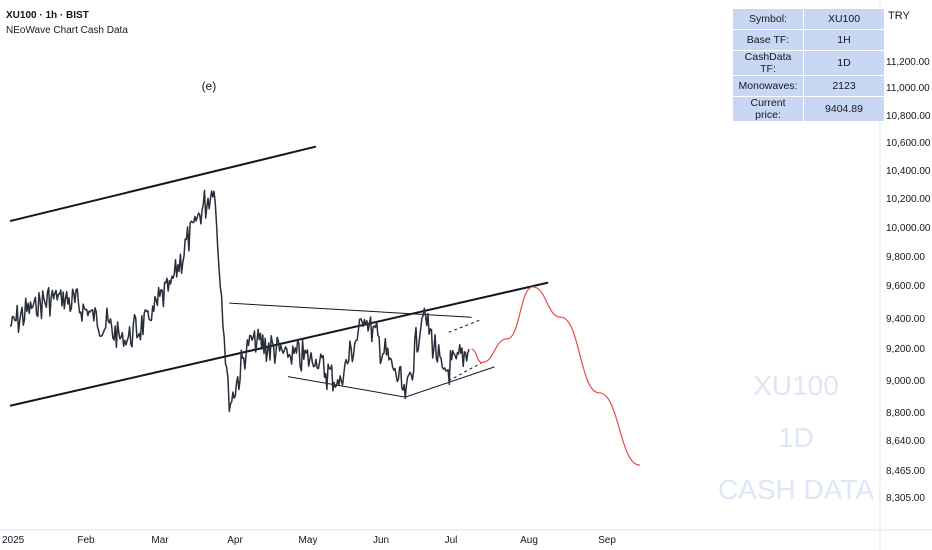 This screenshot has width=932, height=550. I want to click on info-row: Current price: 9404.89, so click(808, 109).